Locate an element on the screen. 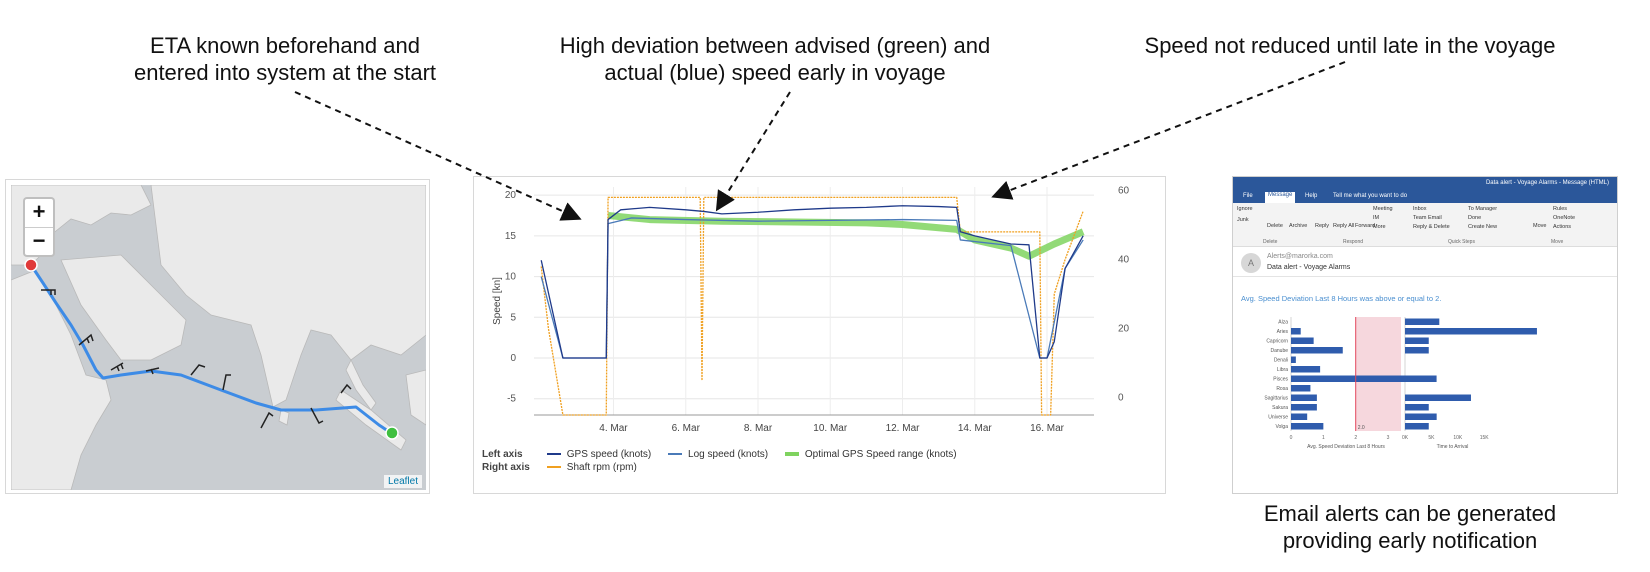  reply-all-button: Reply All is located at coordinates (1344, 226).